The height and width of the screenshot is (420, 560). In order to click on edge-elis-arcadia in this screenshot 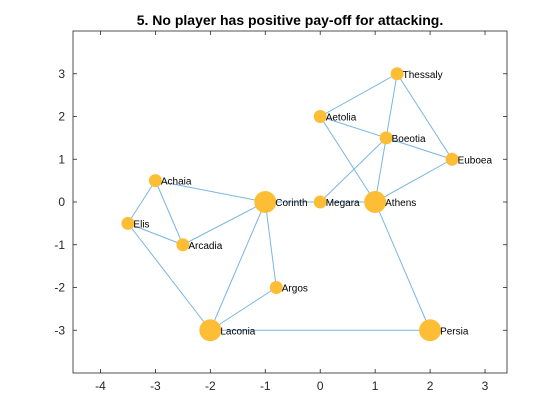, I will do `click(155, 234)`.